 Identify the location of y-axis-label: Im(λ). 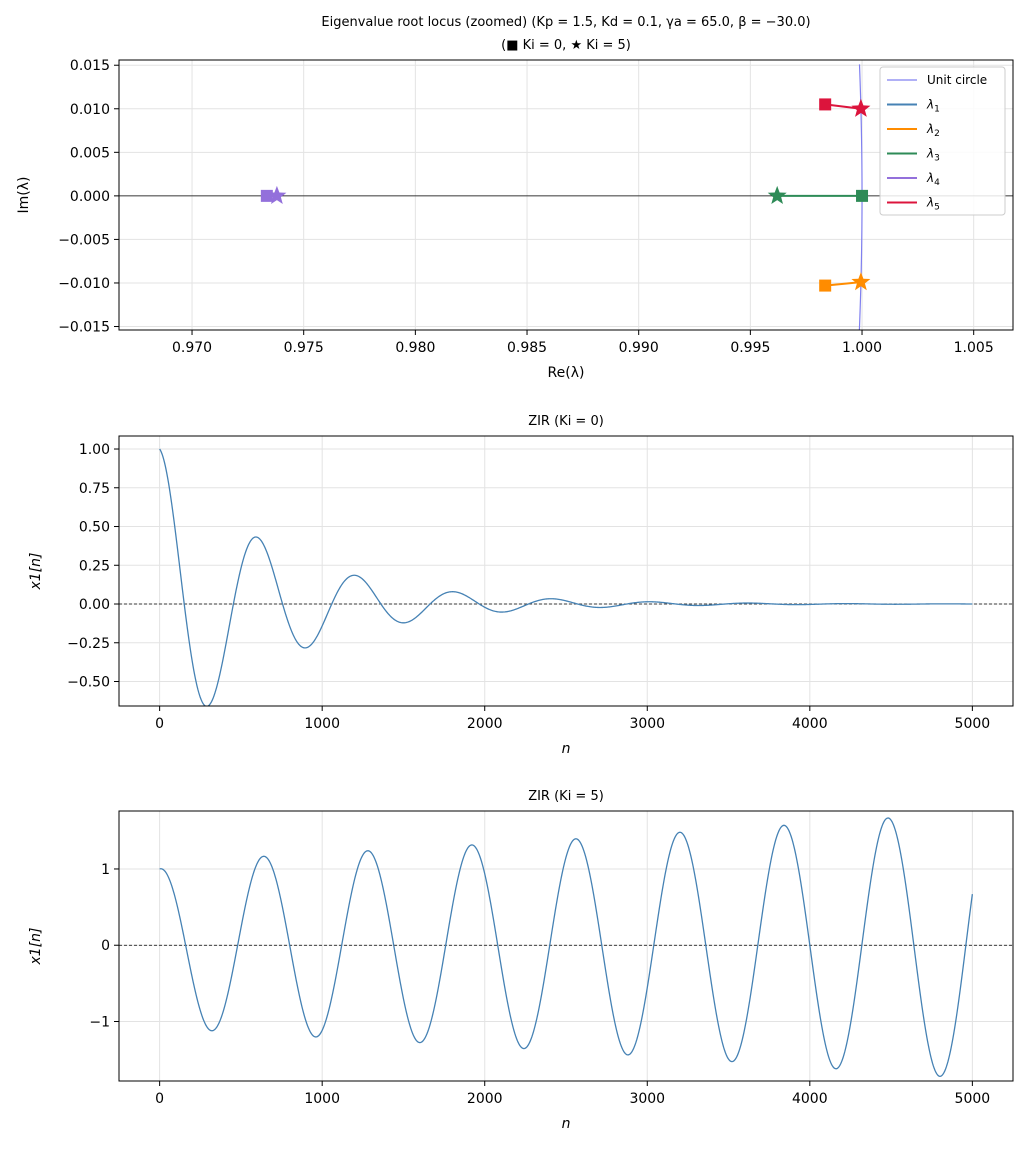
(24, 195).